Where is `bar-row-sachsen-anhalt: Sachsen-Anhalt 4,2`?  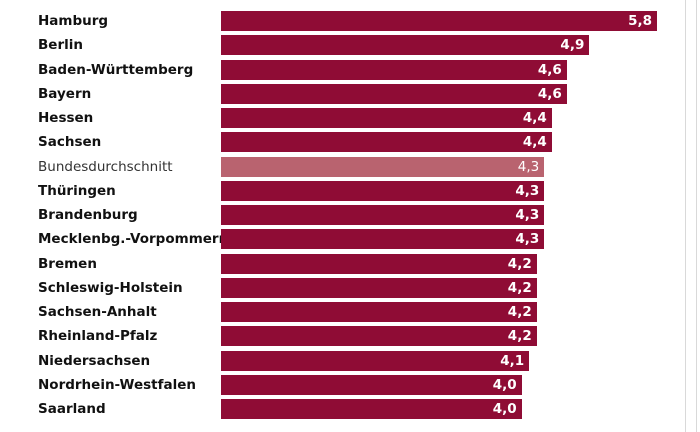 bar-row-sachsen-anhalt: Sachsen-Anhalt 4,2 is located at coordinates (350, 312).